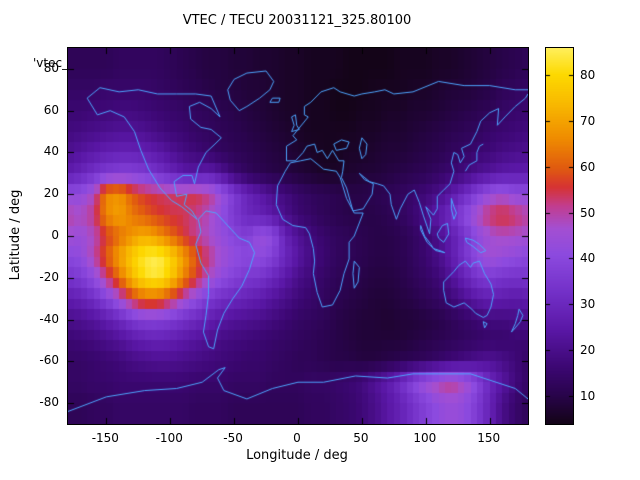  I want to click on colorbar-tick-label: 60, so click(588, 166).